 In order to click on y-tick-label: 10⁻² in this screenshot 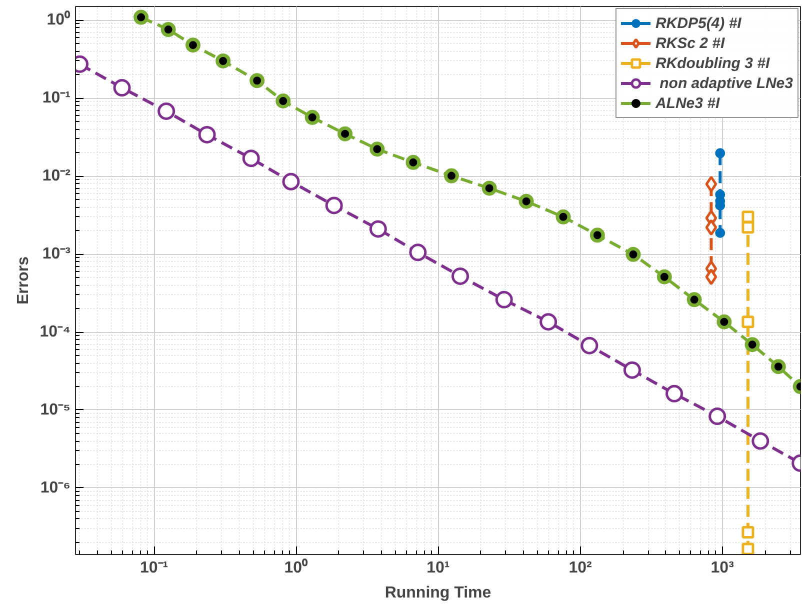, I will do `click(56, 176)`.